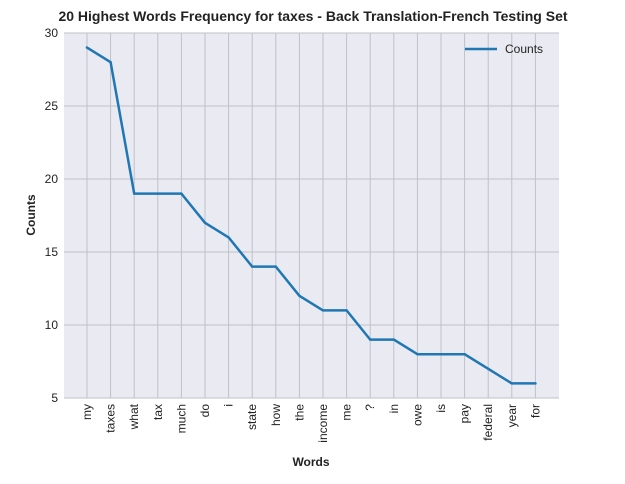  Describe the element at coordinates (535, 411) in the screenshot. I see `x-tick-label: for` at that location.